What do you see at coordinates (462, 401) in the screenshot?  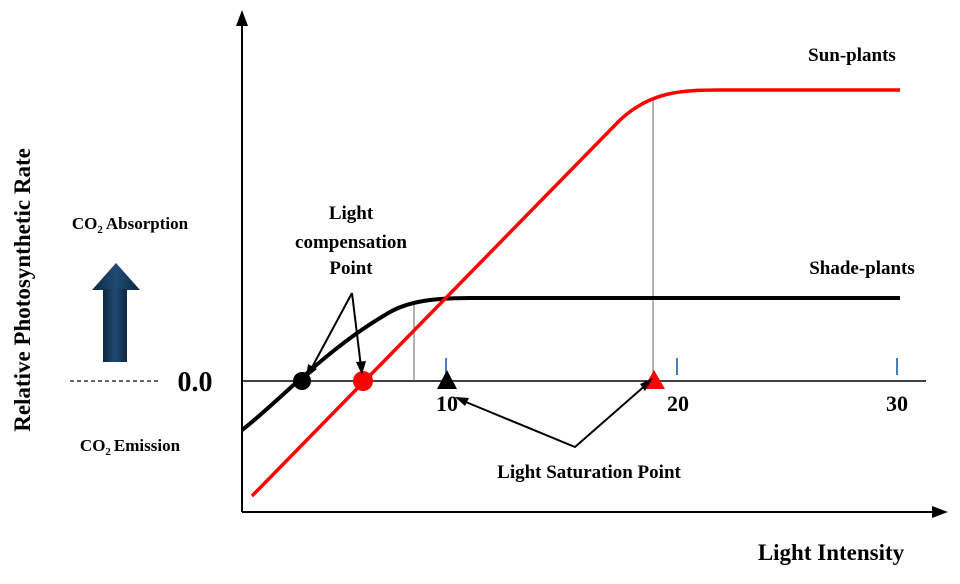 I see `saturation-arrowhead-left` at bounding box center [462, 401].